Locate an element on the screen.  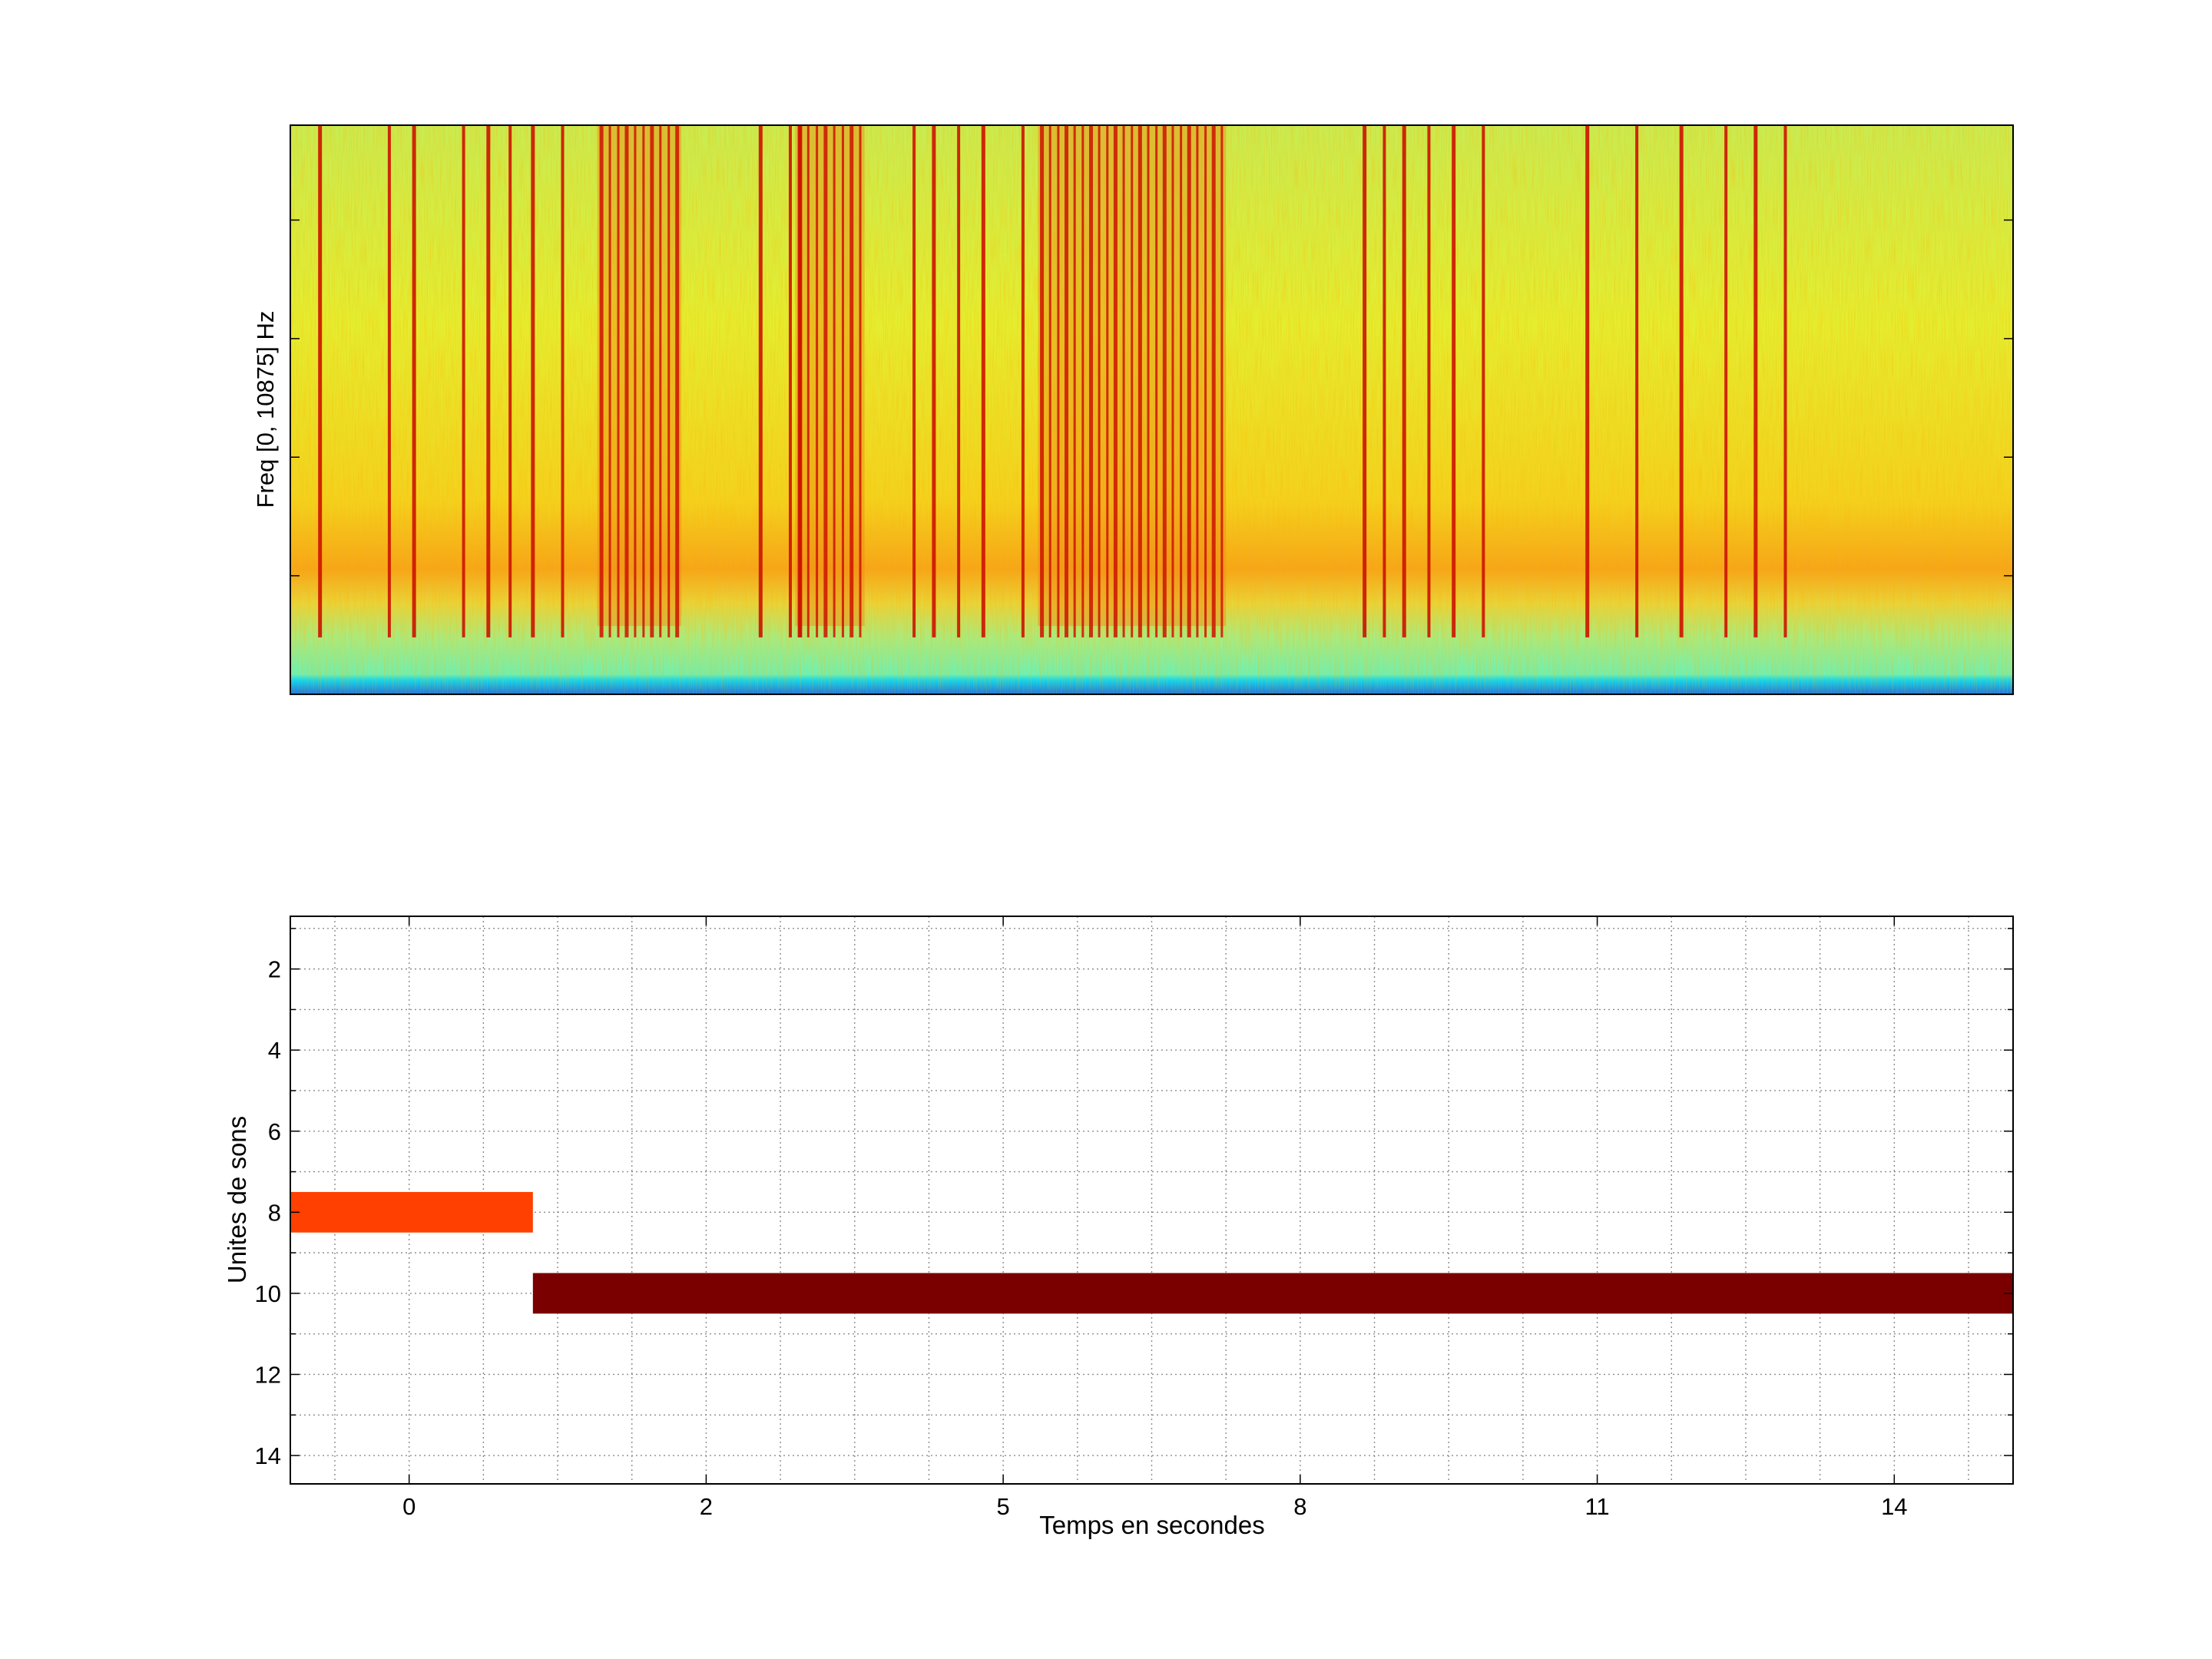
units-y-tick-label: 6 is located at coordinates (275, 1132).